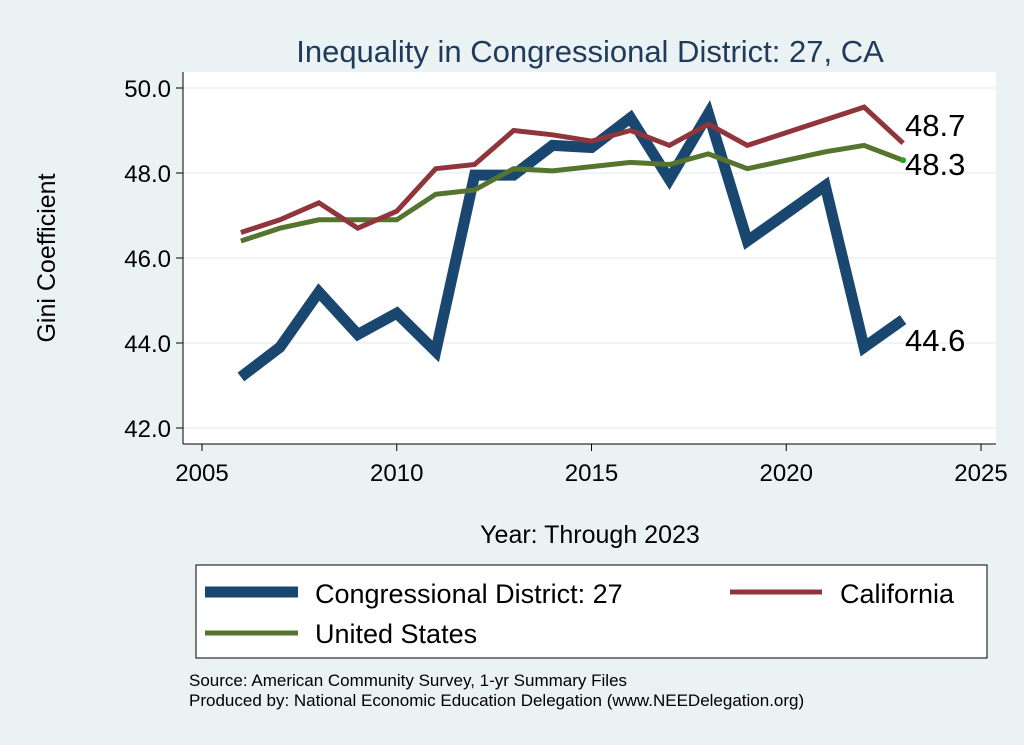  I want to click on y-tick-label: 46.0, so click(147, 259).